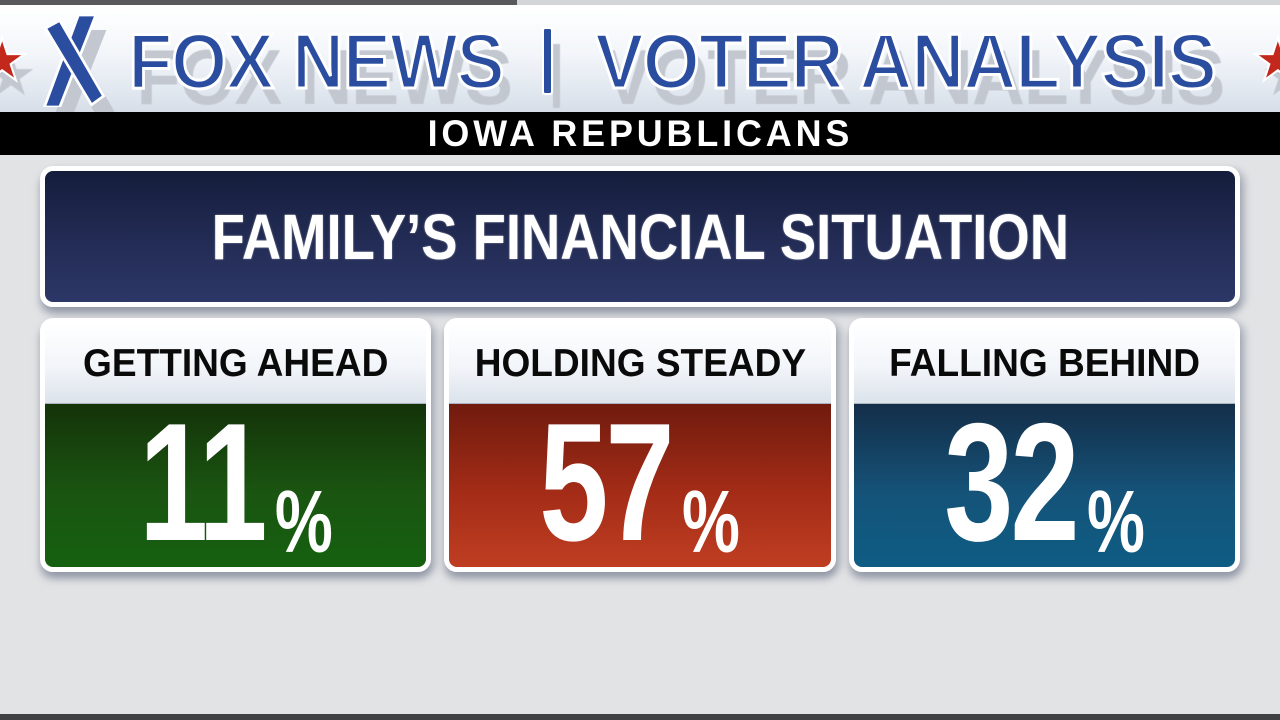 This screenshot has width=1280, height=720. I want to click on subtitle-bar: IOWA REPUBLICANS, so click(640, 133).